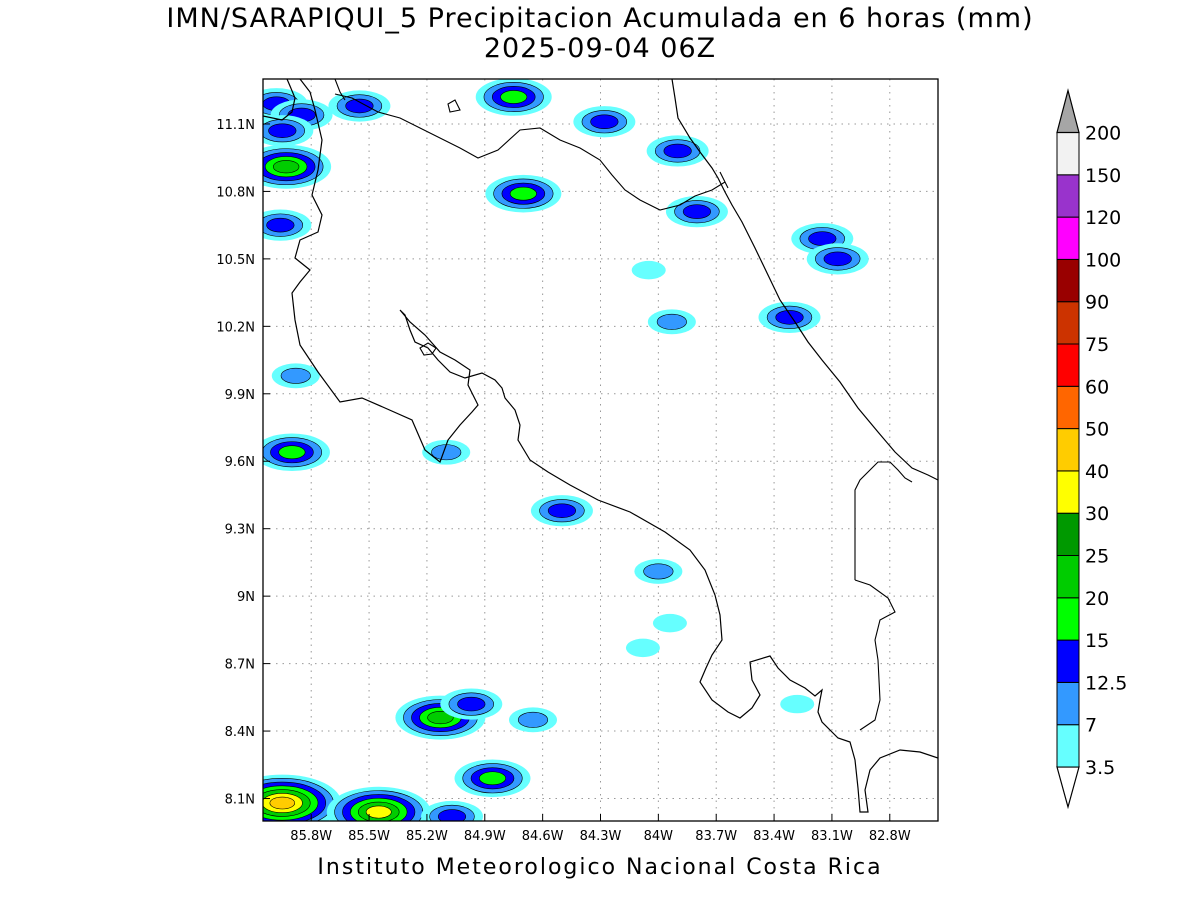 The width and height of the screenshot is (1200, 900). Describe the element at coordinates (369, 836) in the screenshot. I see `x-tick-label: 85.5W` at that location.